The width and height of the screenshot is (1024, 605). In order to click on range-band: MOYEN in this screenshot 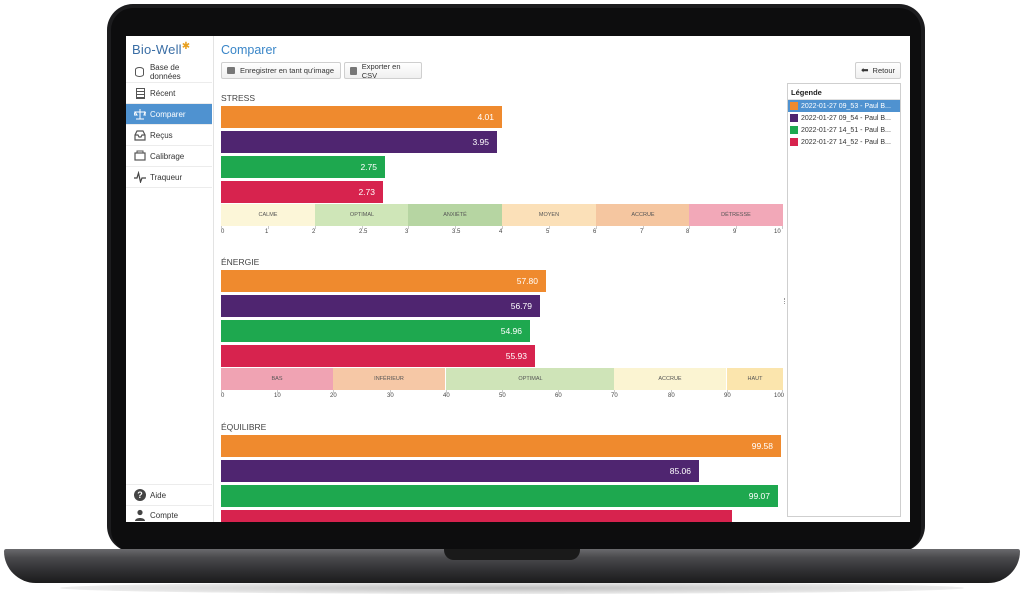, I will do `click(549, 215)`.